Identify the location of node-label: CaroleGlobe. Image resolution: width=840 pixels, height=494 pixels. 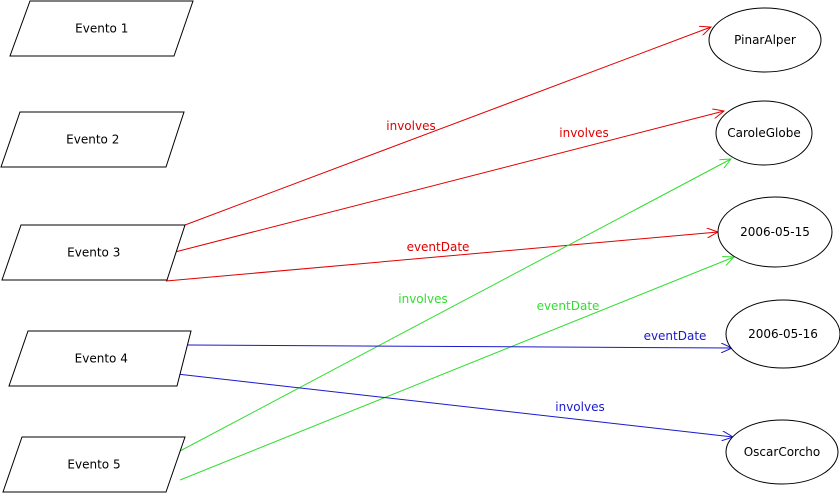
(763, 133).